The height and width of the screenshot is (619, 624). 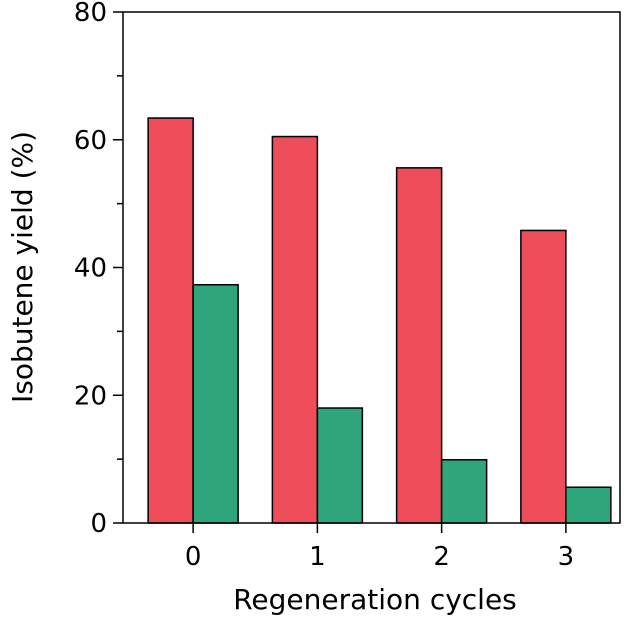 I want to click on bar-series1-cat3, so click(x=543, y=376).